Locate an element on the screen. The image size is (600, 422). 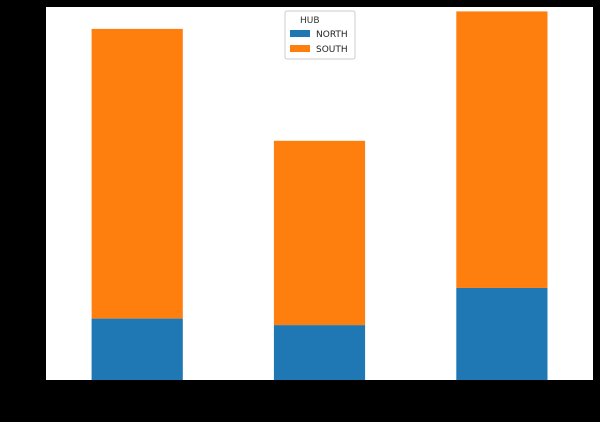
legend-swatch-south is located at coordinates (300, 48).